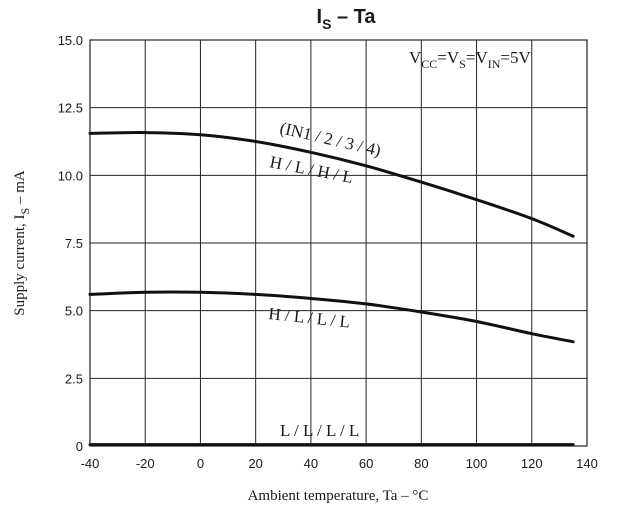 The image size is (618, 510). Describe the element at coordinates (309, 317) in the screenshot. I see `series-label-hlll: H / L / L / L` at that location.